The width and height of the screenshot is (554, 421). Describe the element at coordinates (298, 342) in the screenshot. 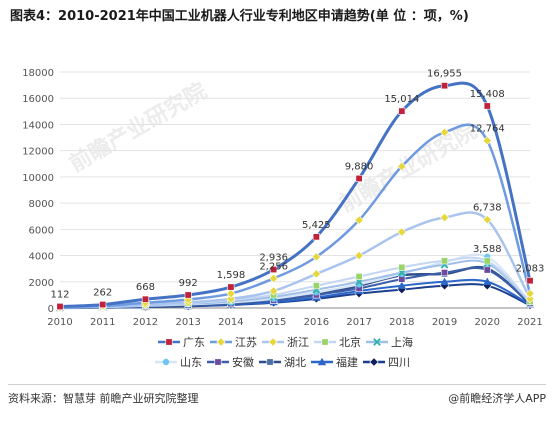

I see `legend-label: 浙江` at that location.